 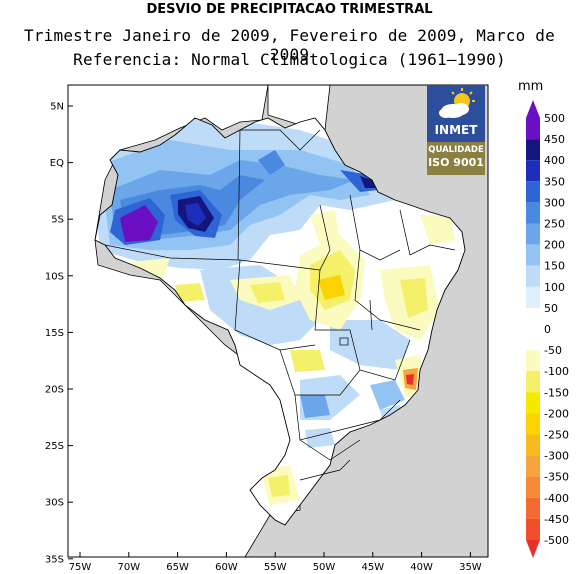 What do you see at coordinates (54, 333) in the screenshot?
I see `lat-tick-label: 15S` at bounding box center [54, 333].